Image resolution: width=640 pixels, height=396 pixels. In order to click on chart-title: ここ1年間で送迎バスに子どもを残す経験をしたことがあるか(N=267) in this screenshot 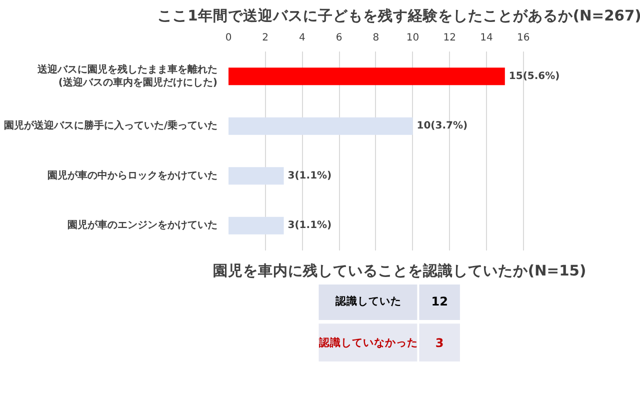, I will do `click(399, 15)`.